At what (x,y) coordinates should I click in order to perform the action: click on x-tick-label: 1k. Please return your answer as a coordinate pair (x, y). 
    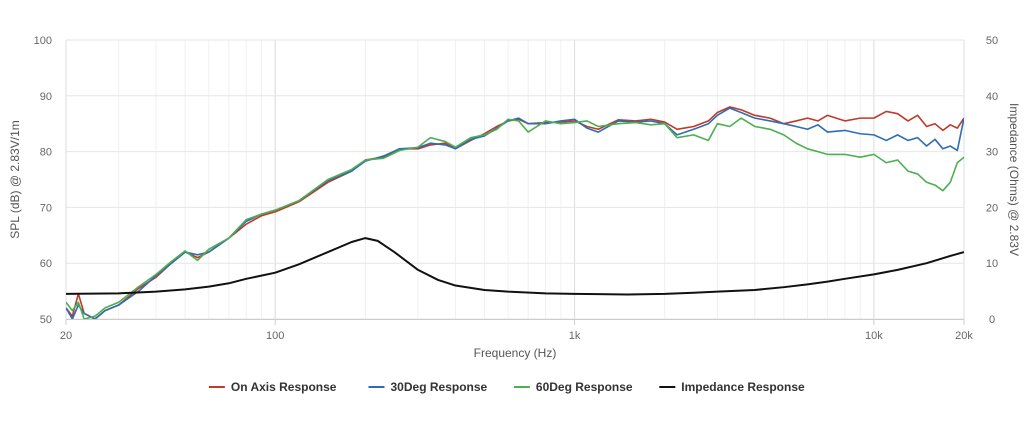
    Looking at the image, I should click on (575, 336).